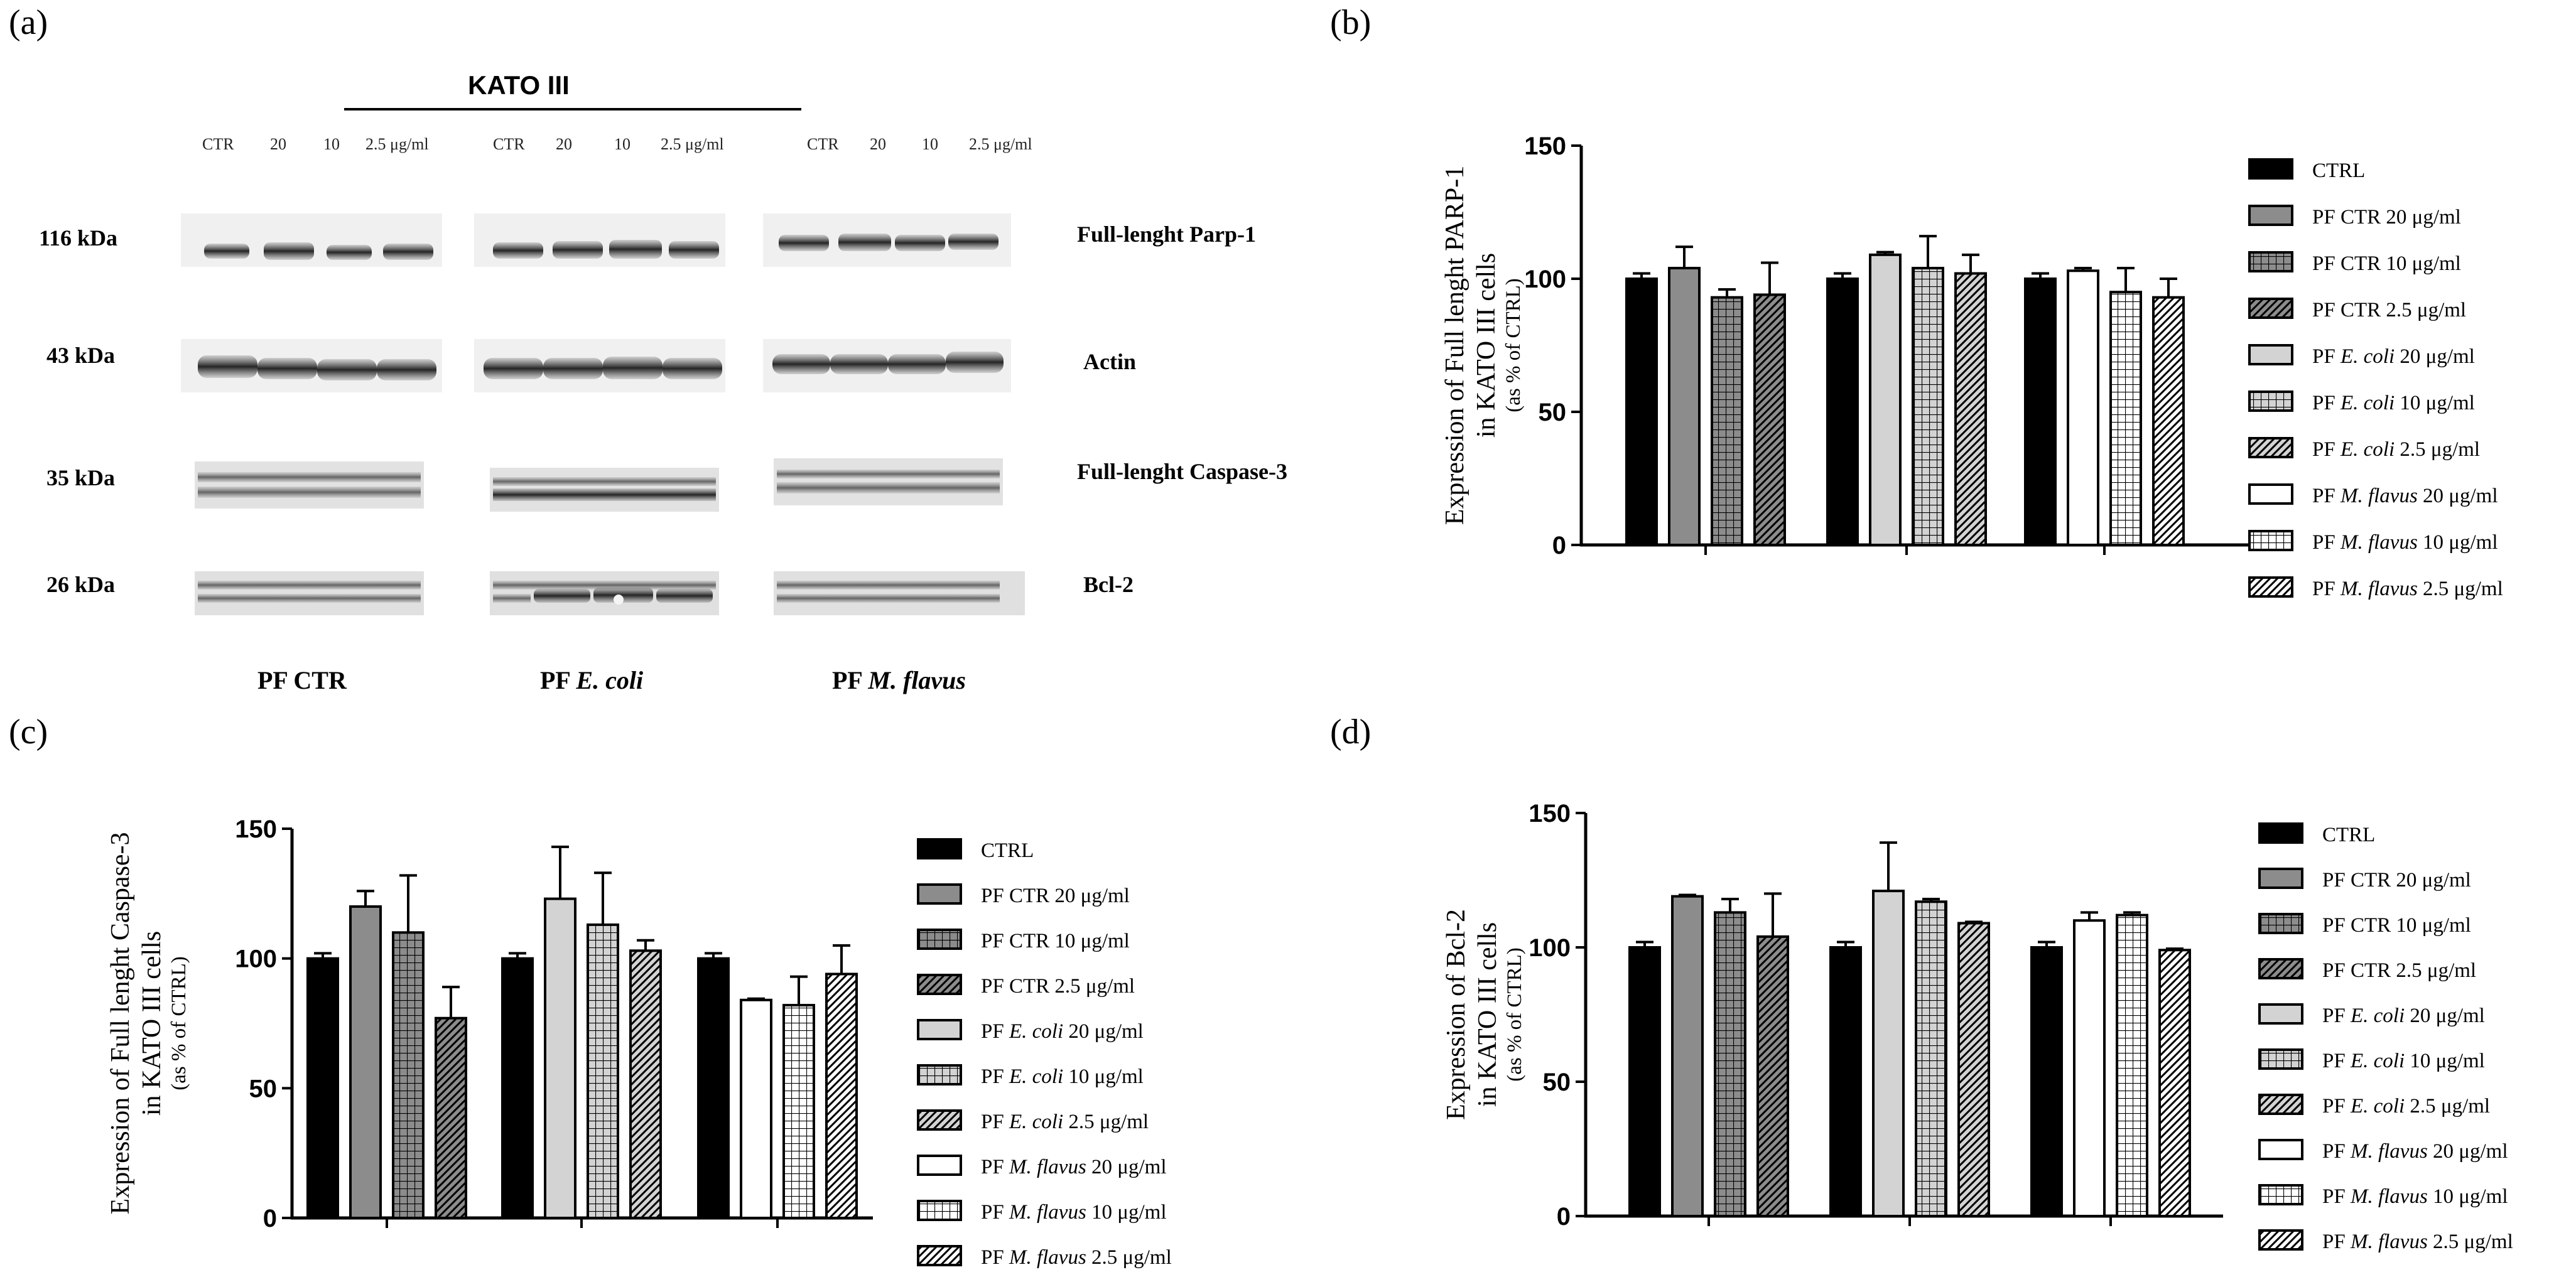 Image resolution: width=2576 pixels, height=1282 pixels. I want to click on legend-label: PF M. flavus 10 μg/ml, so click(2405, 542).